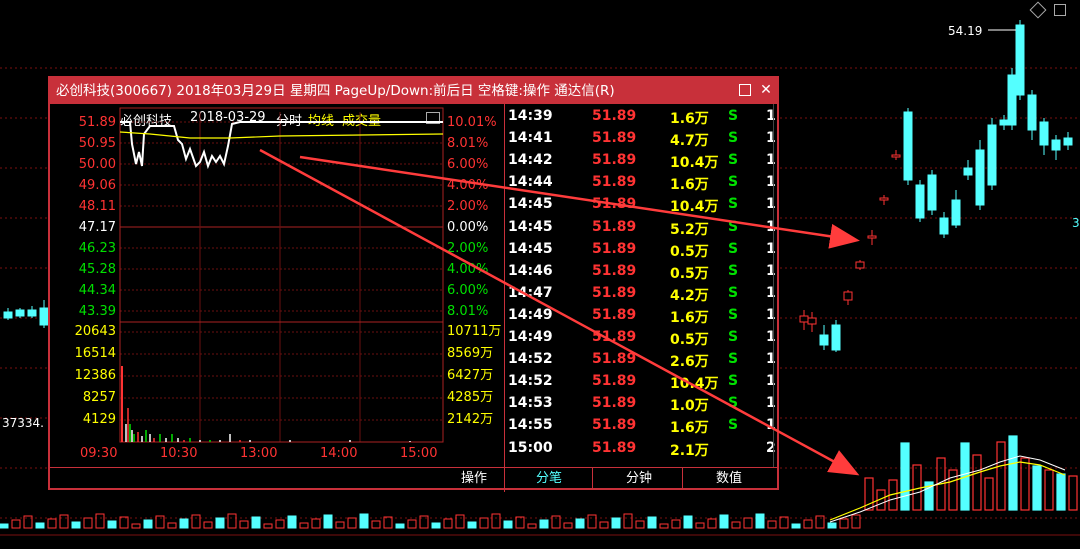  I want to click on scrollbar-track, so click(773, 286).